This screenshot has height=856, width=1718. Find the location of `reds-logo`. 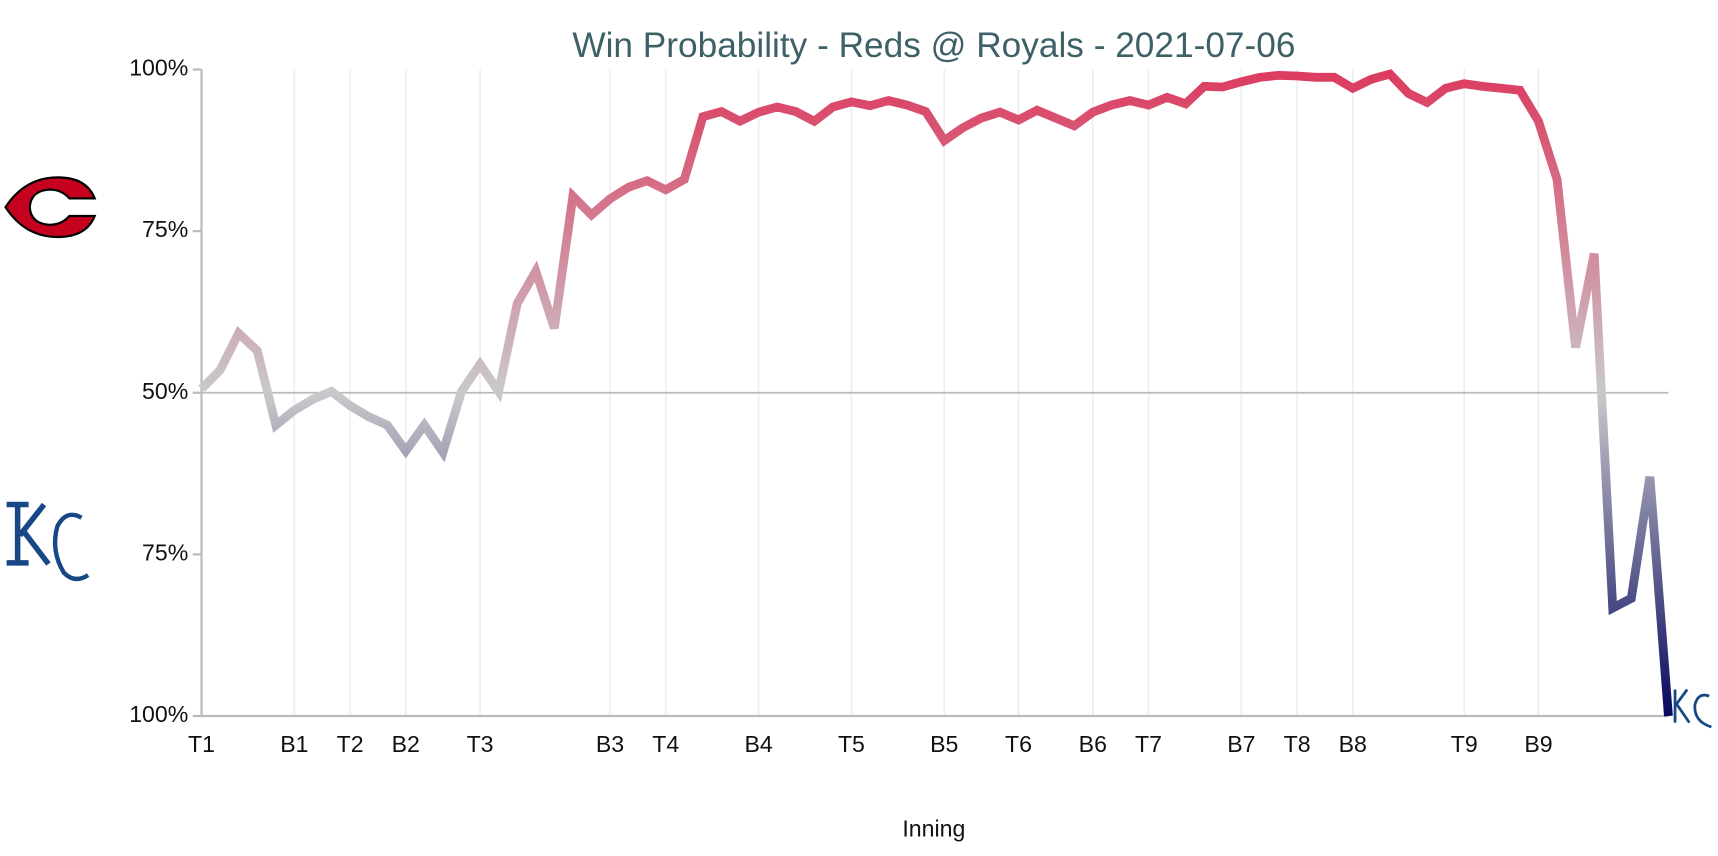

reds-logo is located at coordinates (50, 207).